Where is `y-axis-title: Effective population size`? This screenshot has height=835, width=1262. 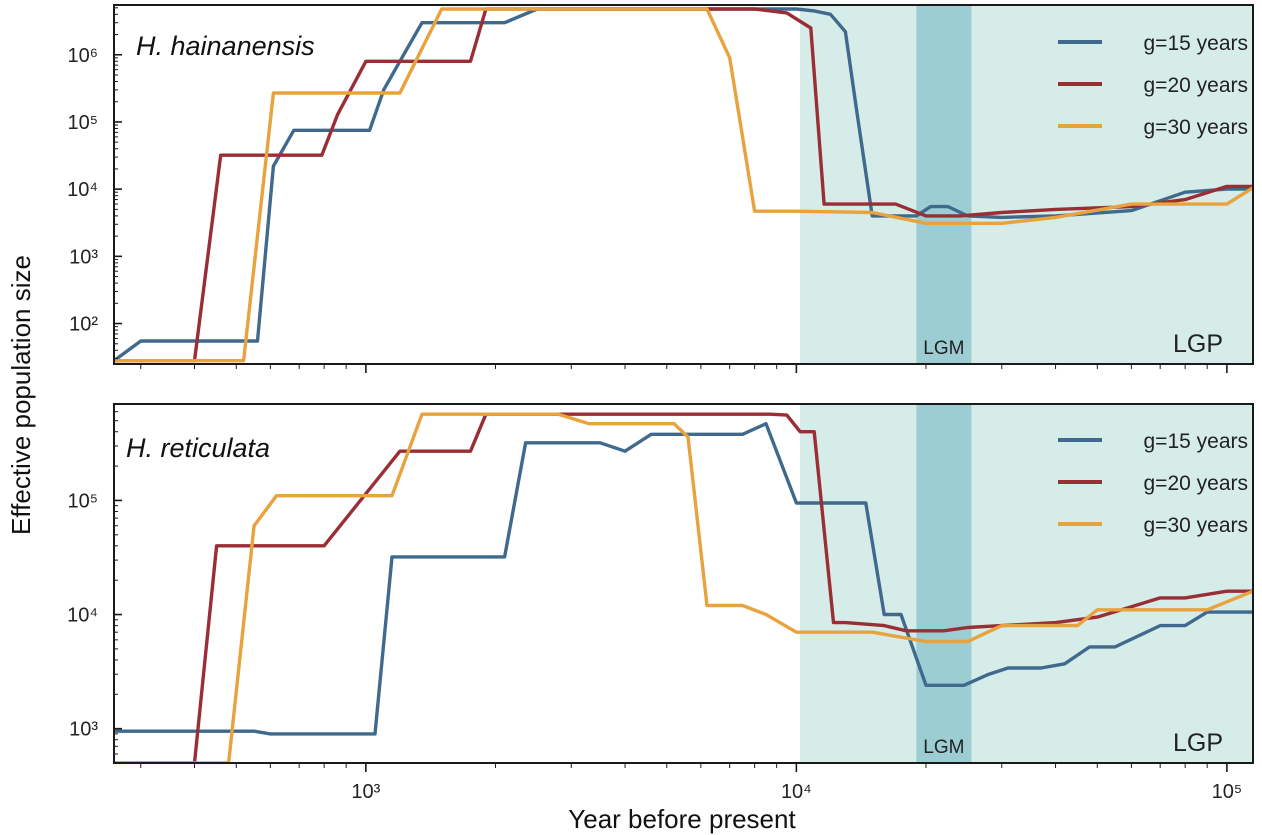
y-axis-title: Effective population size is located at coordinates (21, 395).